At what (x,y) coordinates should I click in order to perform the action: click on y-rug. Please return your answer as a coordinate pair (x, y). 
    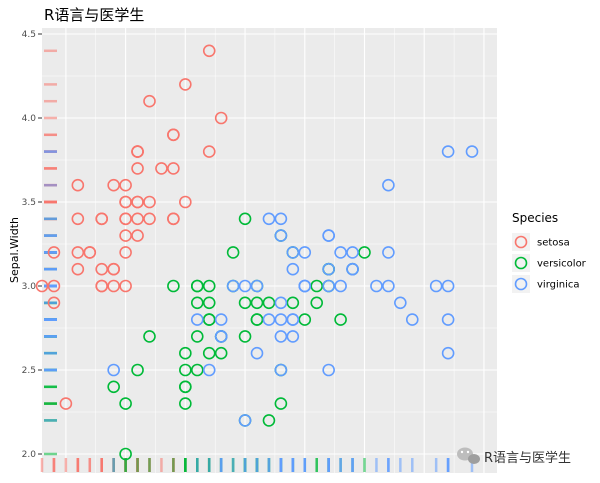
    Looking at the image, I should click on (50, 252).